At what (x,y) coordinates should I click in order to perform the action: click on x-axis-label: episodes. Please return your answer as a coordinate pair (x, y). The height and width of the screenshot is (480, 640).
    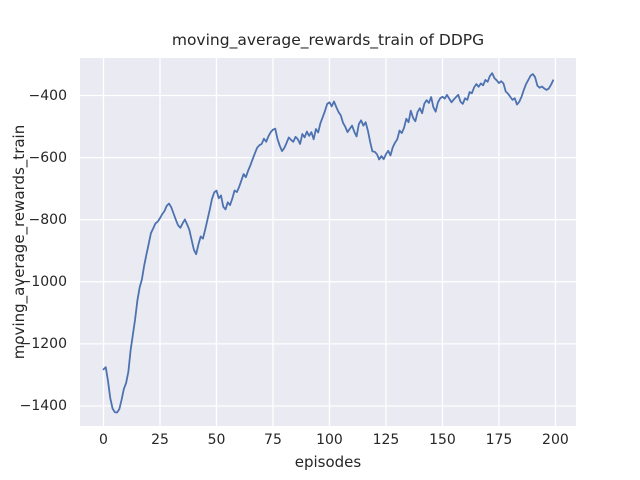
    Looking at the image, I should click on (328, 462).